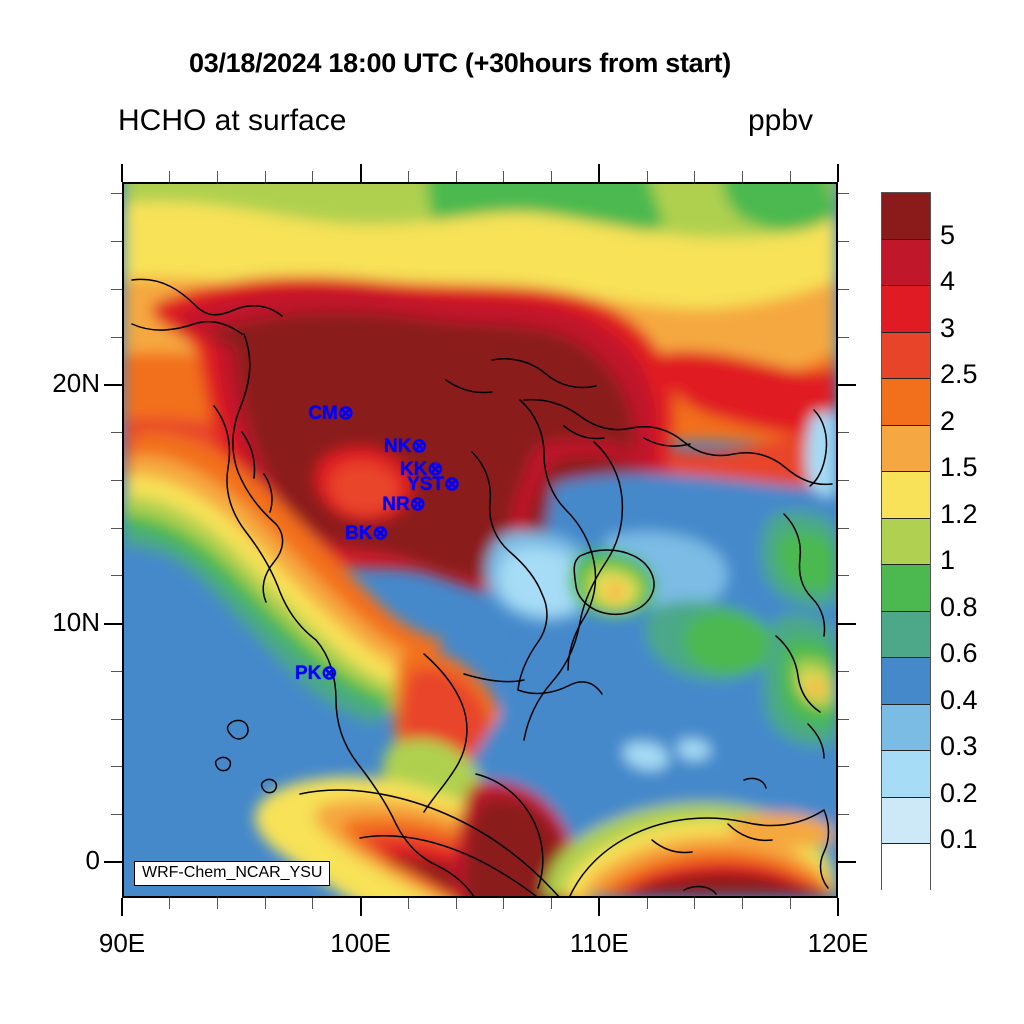 This screenshot has width=1024, height=1024. What do you see at coordinates (959, 374) in the screenshot?
I see `colorbar-tick-label: 2.5` at bounding box center [959, 374].